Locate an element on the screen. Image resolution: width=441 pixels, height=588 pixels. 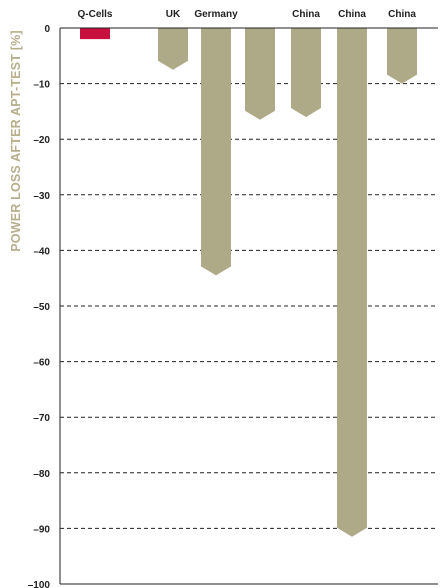
bar-uk is located at coordinates (173, 49).